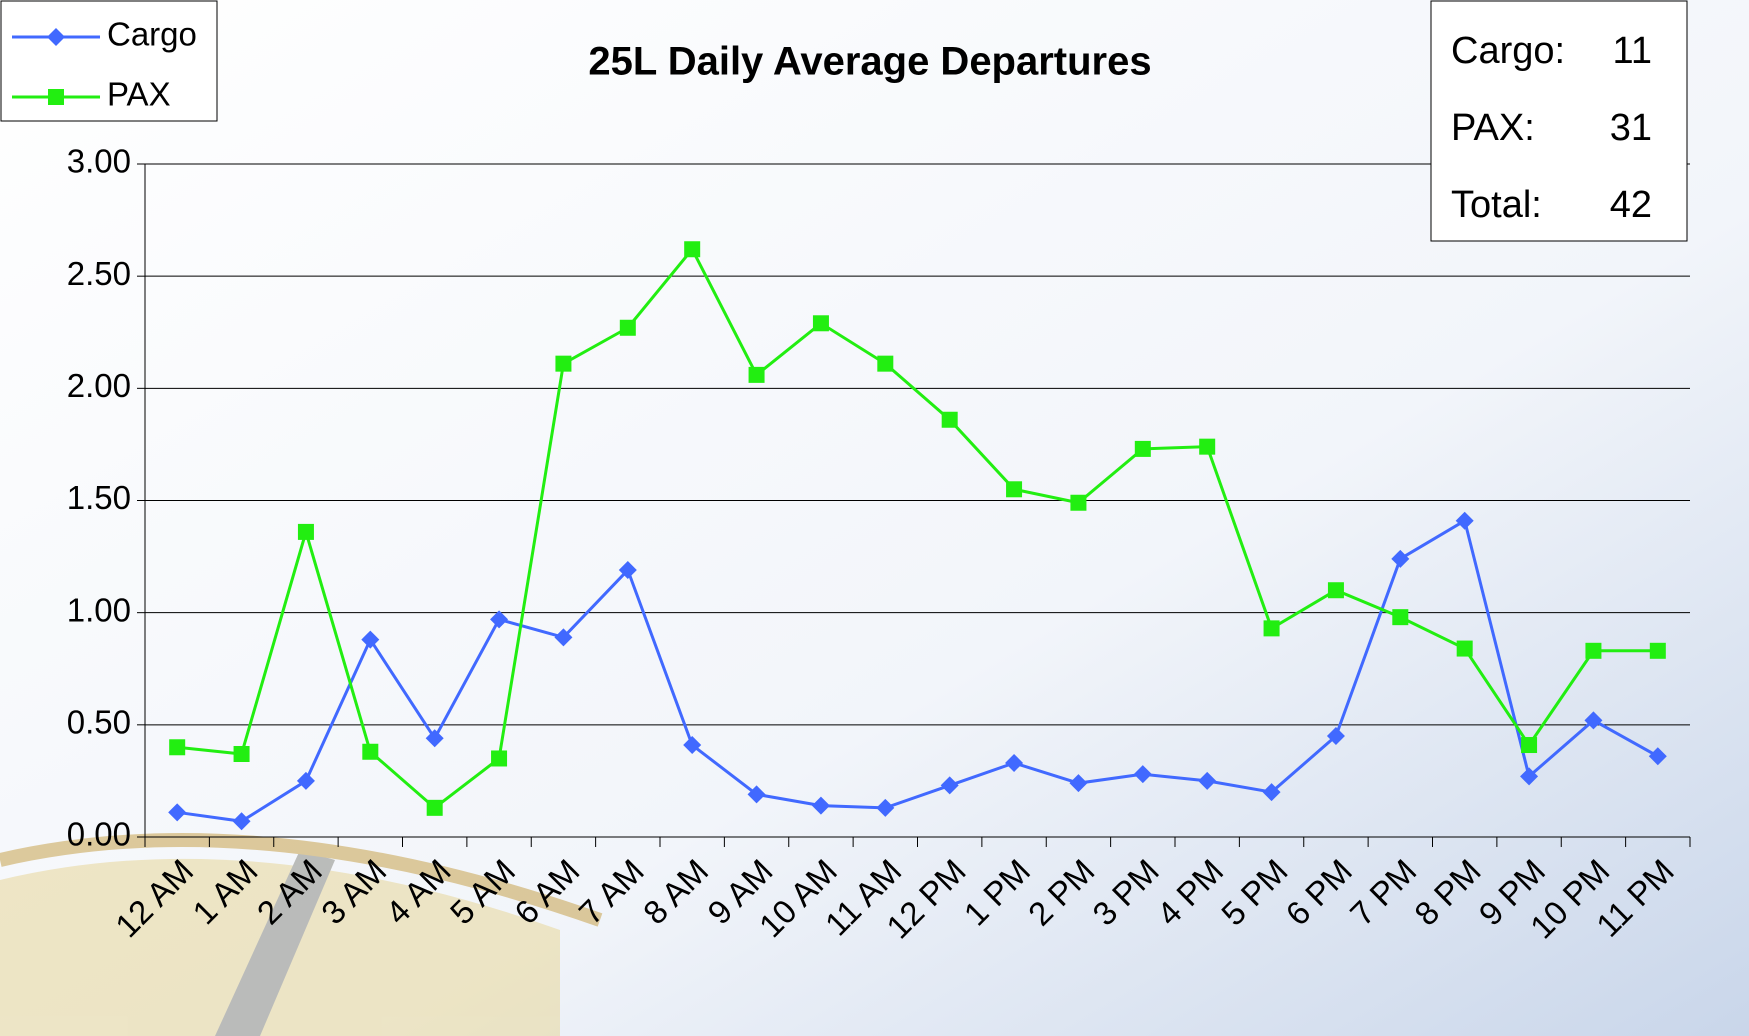  I want to click on y-tick-label: 2.50, so click(99, 273).